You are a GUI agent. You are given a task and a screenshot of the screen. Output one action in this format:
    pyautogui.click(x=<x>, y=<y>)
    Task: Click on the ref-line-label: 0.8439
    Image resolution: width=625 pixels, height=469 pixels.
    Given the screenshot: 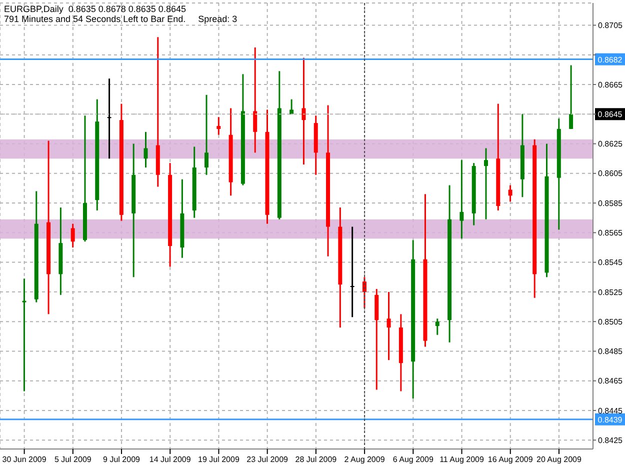 What is the action you would take?
    pyautogui.click(x=610, y=419)
    